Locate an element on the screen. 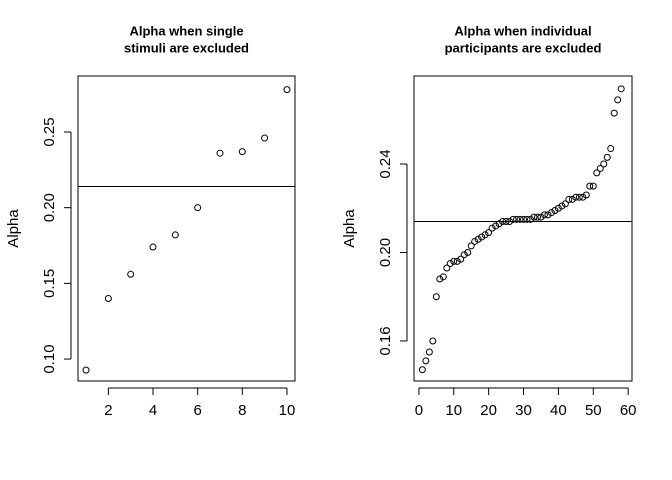 The width and height of the screenshot is (672, 480). x-tick-label: 20 is located at coordinates (488, 410).